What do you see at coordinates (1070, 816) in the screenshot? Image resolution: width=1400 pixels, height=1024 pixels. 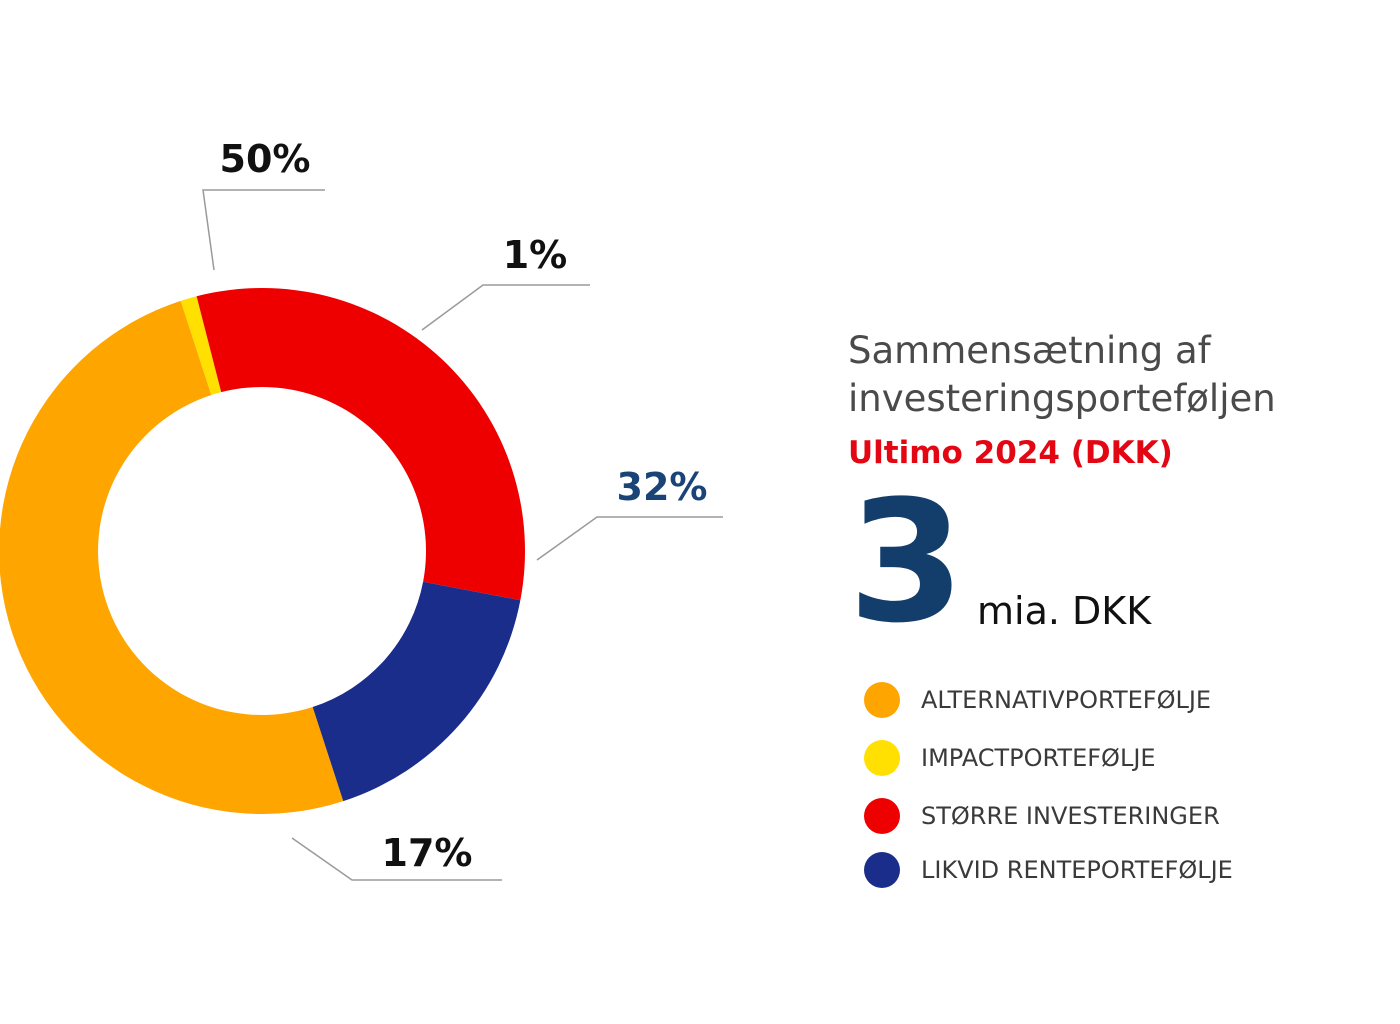 I see `legend-label: STØRRE INVESTERINGER` at bounding box center [1070, 816].